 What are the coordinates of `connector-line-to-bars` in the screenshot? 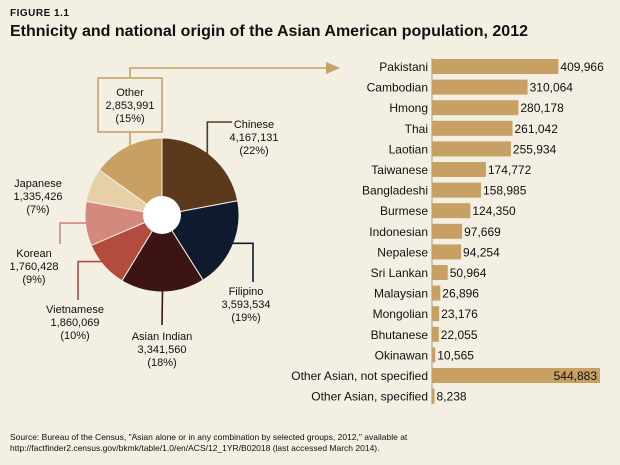 It's located at (228, 72).